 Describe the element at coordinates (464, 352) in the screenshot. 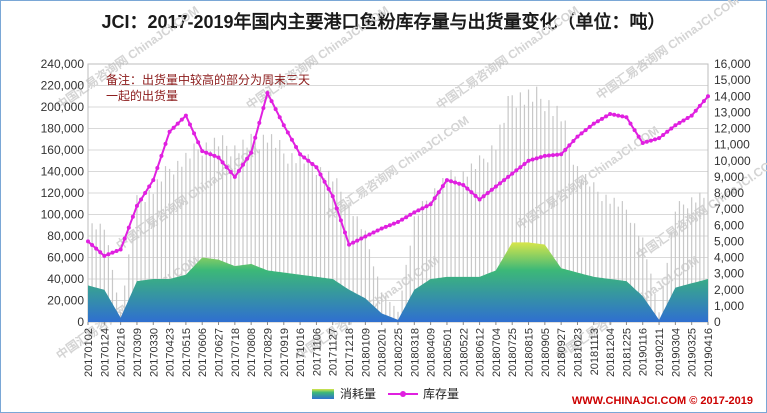

I see `x-tick-label: 20180522` at that location.